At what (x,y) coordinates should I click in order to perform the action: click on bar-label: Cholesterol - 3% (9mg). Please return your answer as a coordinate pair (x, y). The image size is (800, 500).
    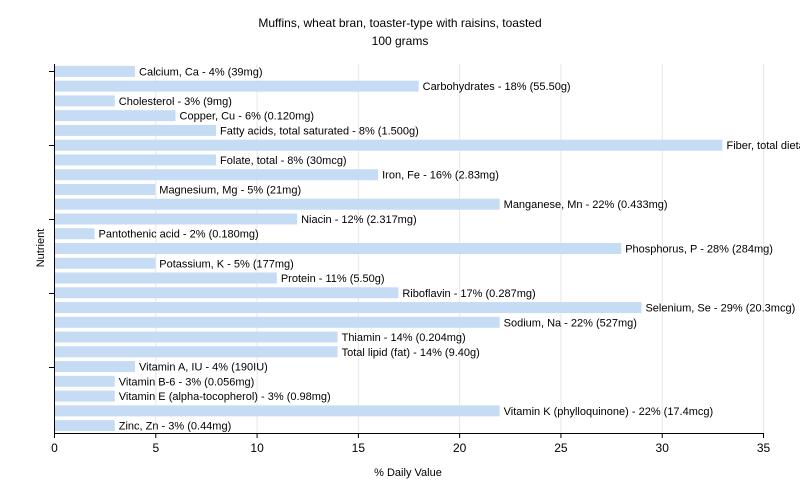
    Looking at the image, I should click on (175, 102).